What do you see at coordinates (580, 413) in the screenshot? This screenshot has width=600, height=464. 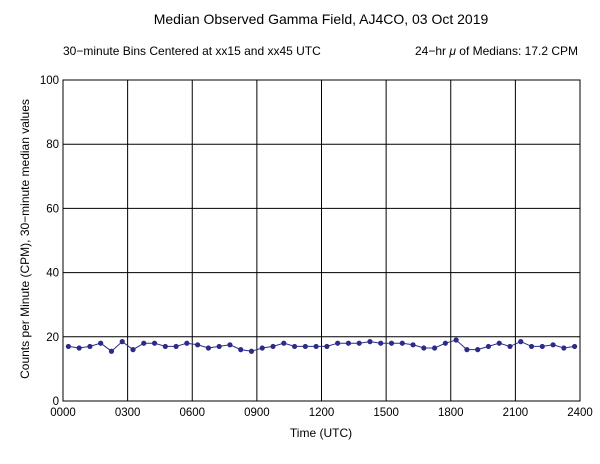 I see `x-tick-label: 2400` at bounding box center [580, 413].